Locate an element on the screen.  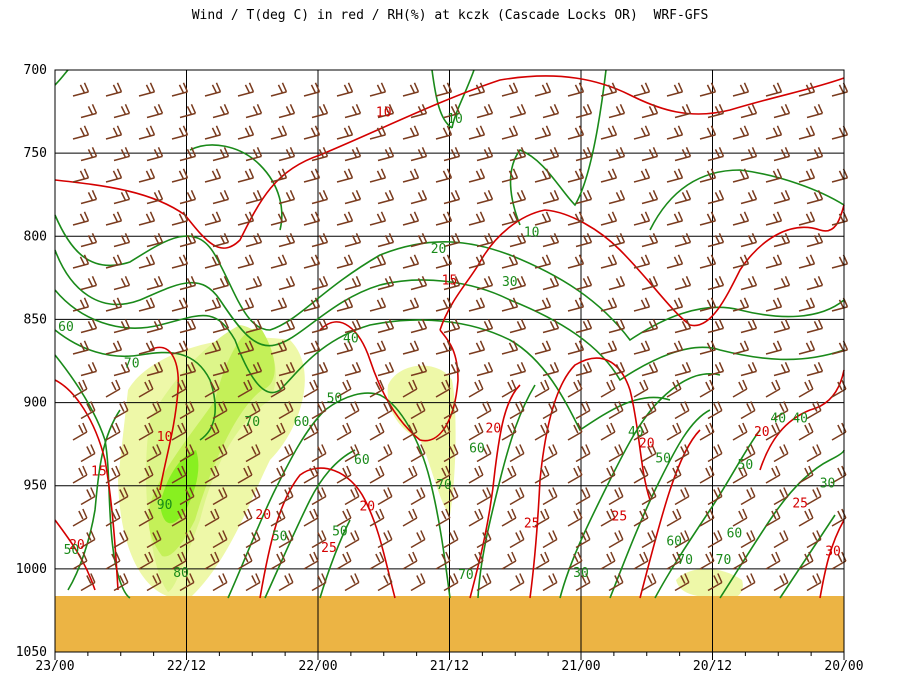
rh-contour-label: 10 is located at coordinates (455, 119).